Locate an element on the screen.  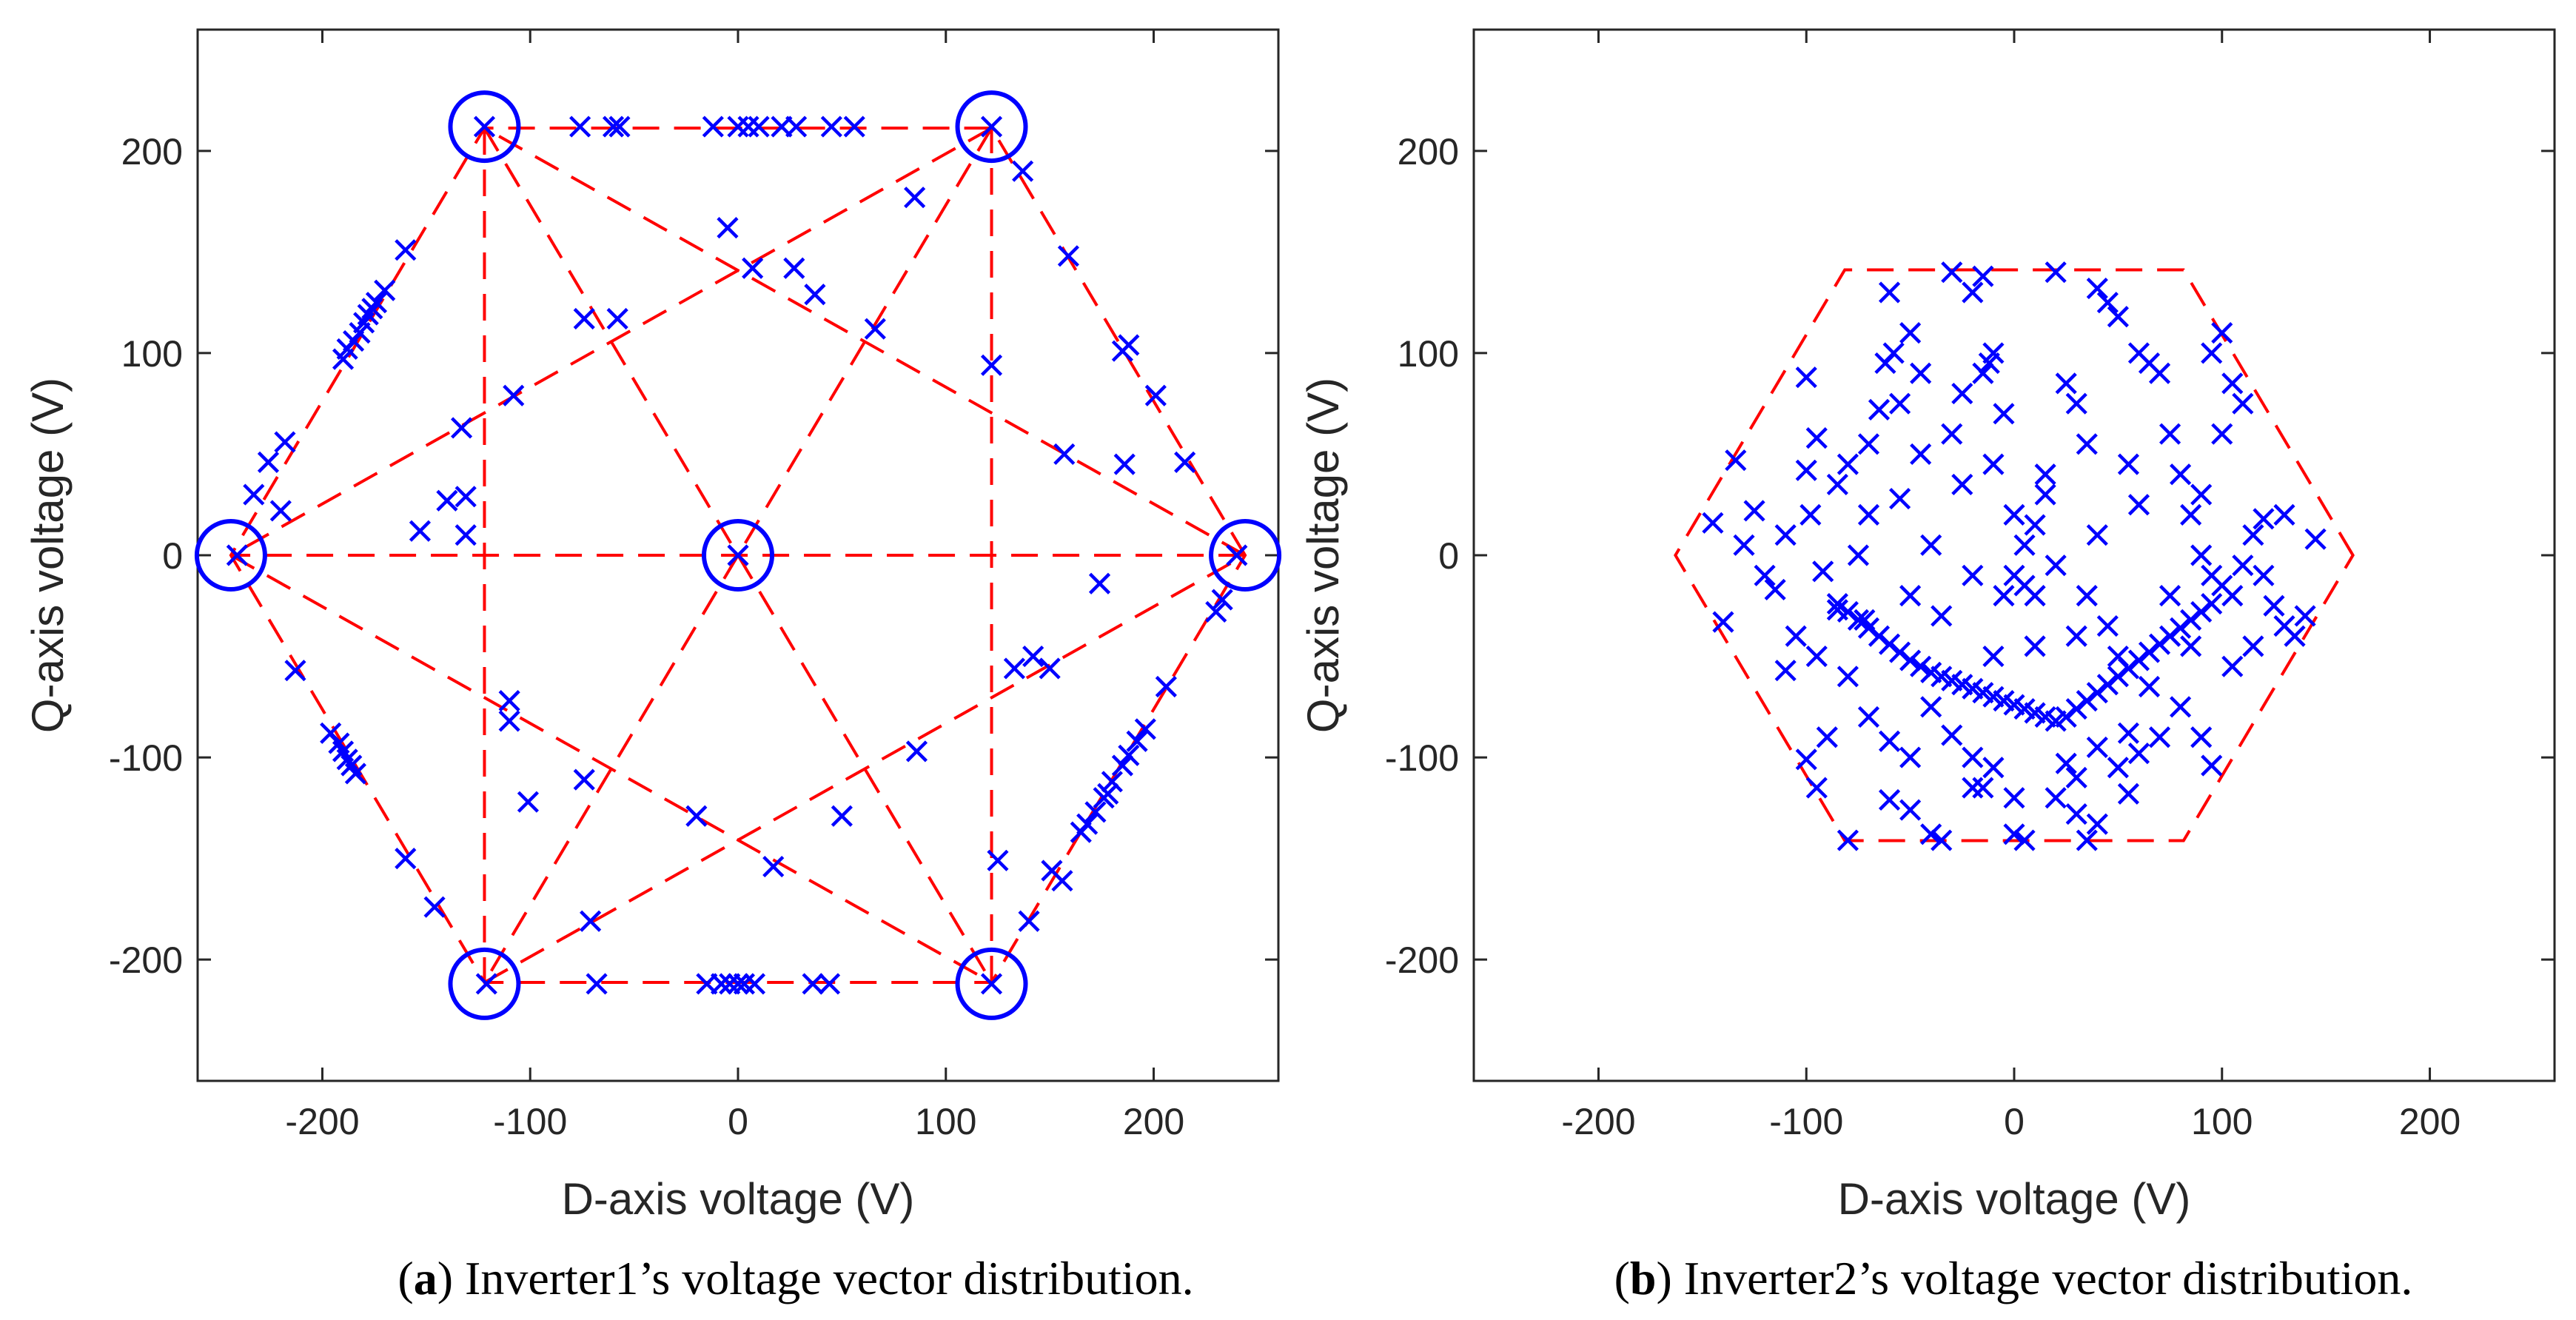
panel-a-vector-circle is located at coordinates (484, 127).